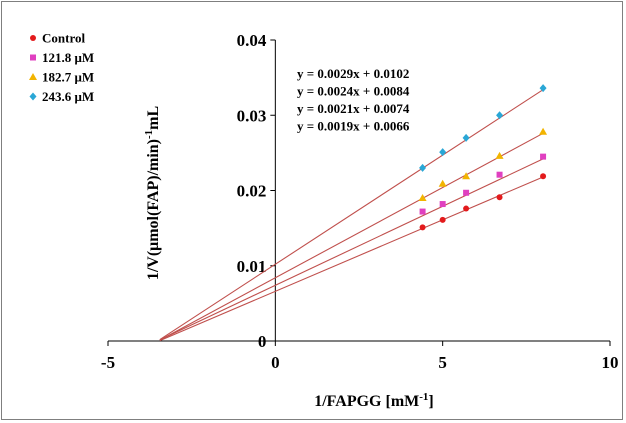 This screenshot has width=626, height=423. What do you see at coordinates (61, 67) in the screenshot?
I see `legend: Control 121.8 μM 182.7 μM 243.6 μM` at bounding box center [61, 67].